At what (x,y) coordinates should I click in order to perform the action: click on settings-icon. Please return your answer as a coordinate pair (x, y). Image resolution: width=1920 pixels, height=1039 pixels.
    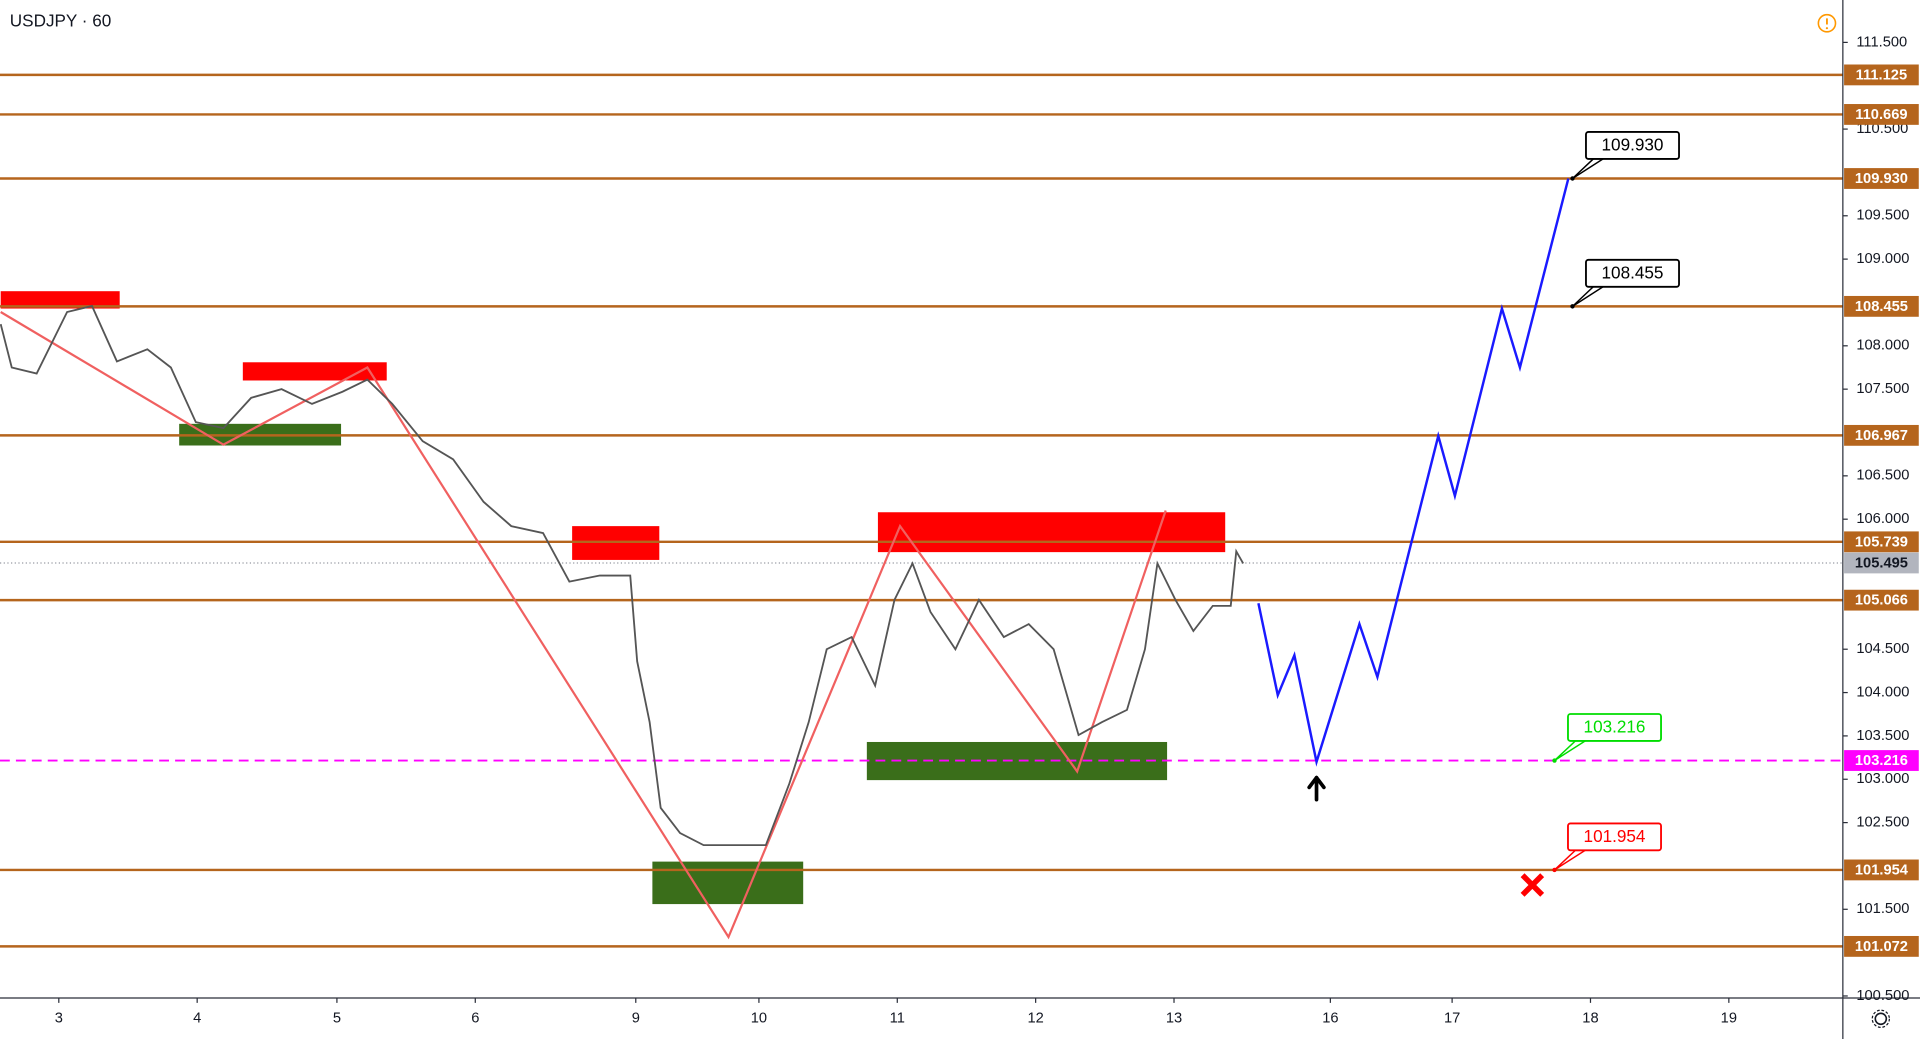
    Looking at the image, I should click on (1880, 1018).